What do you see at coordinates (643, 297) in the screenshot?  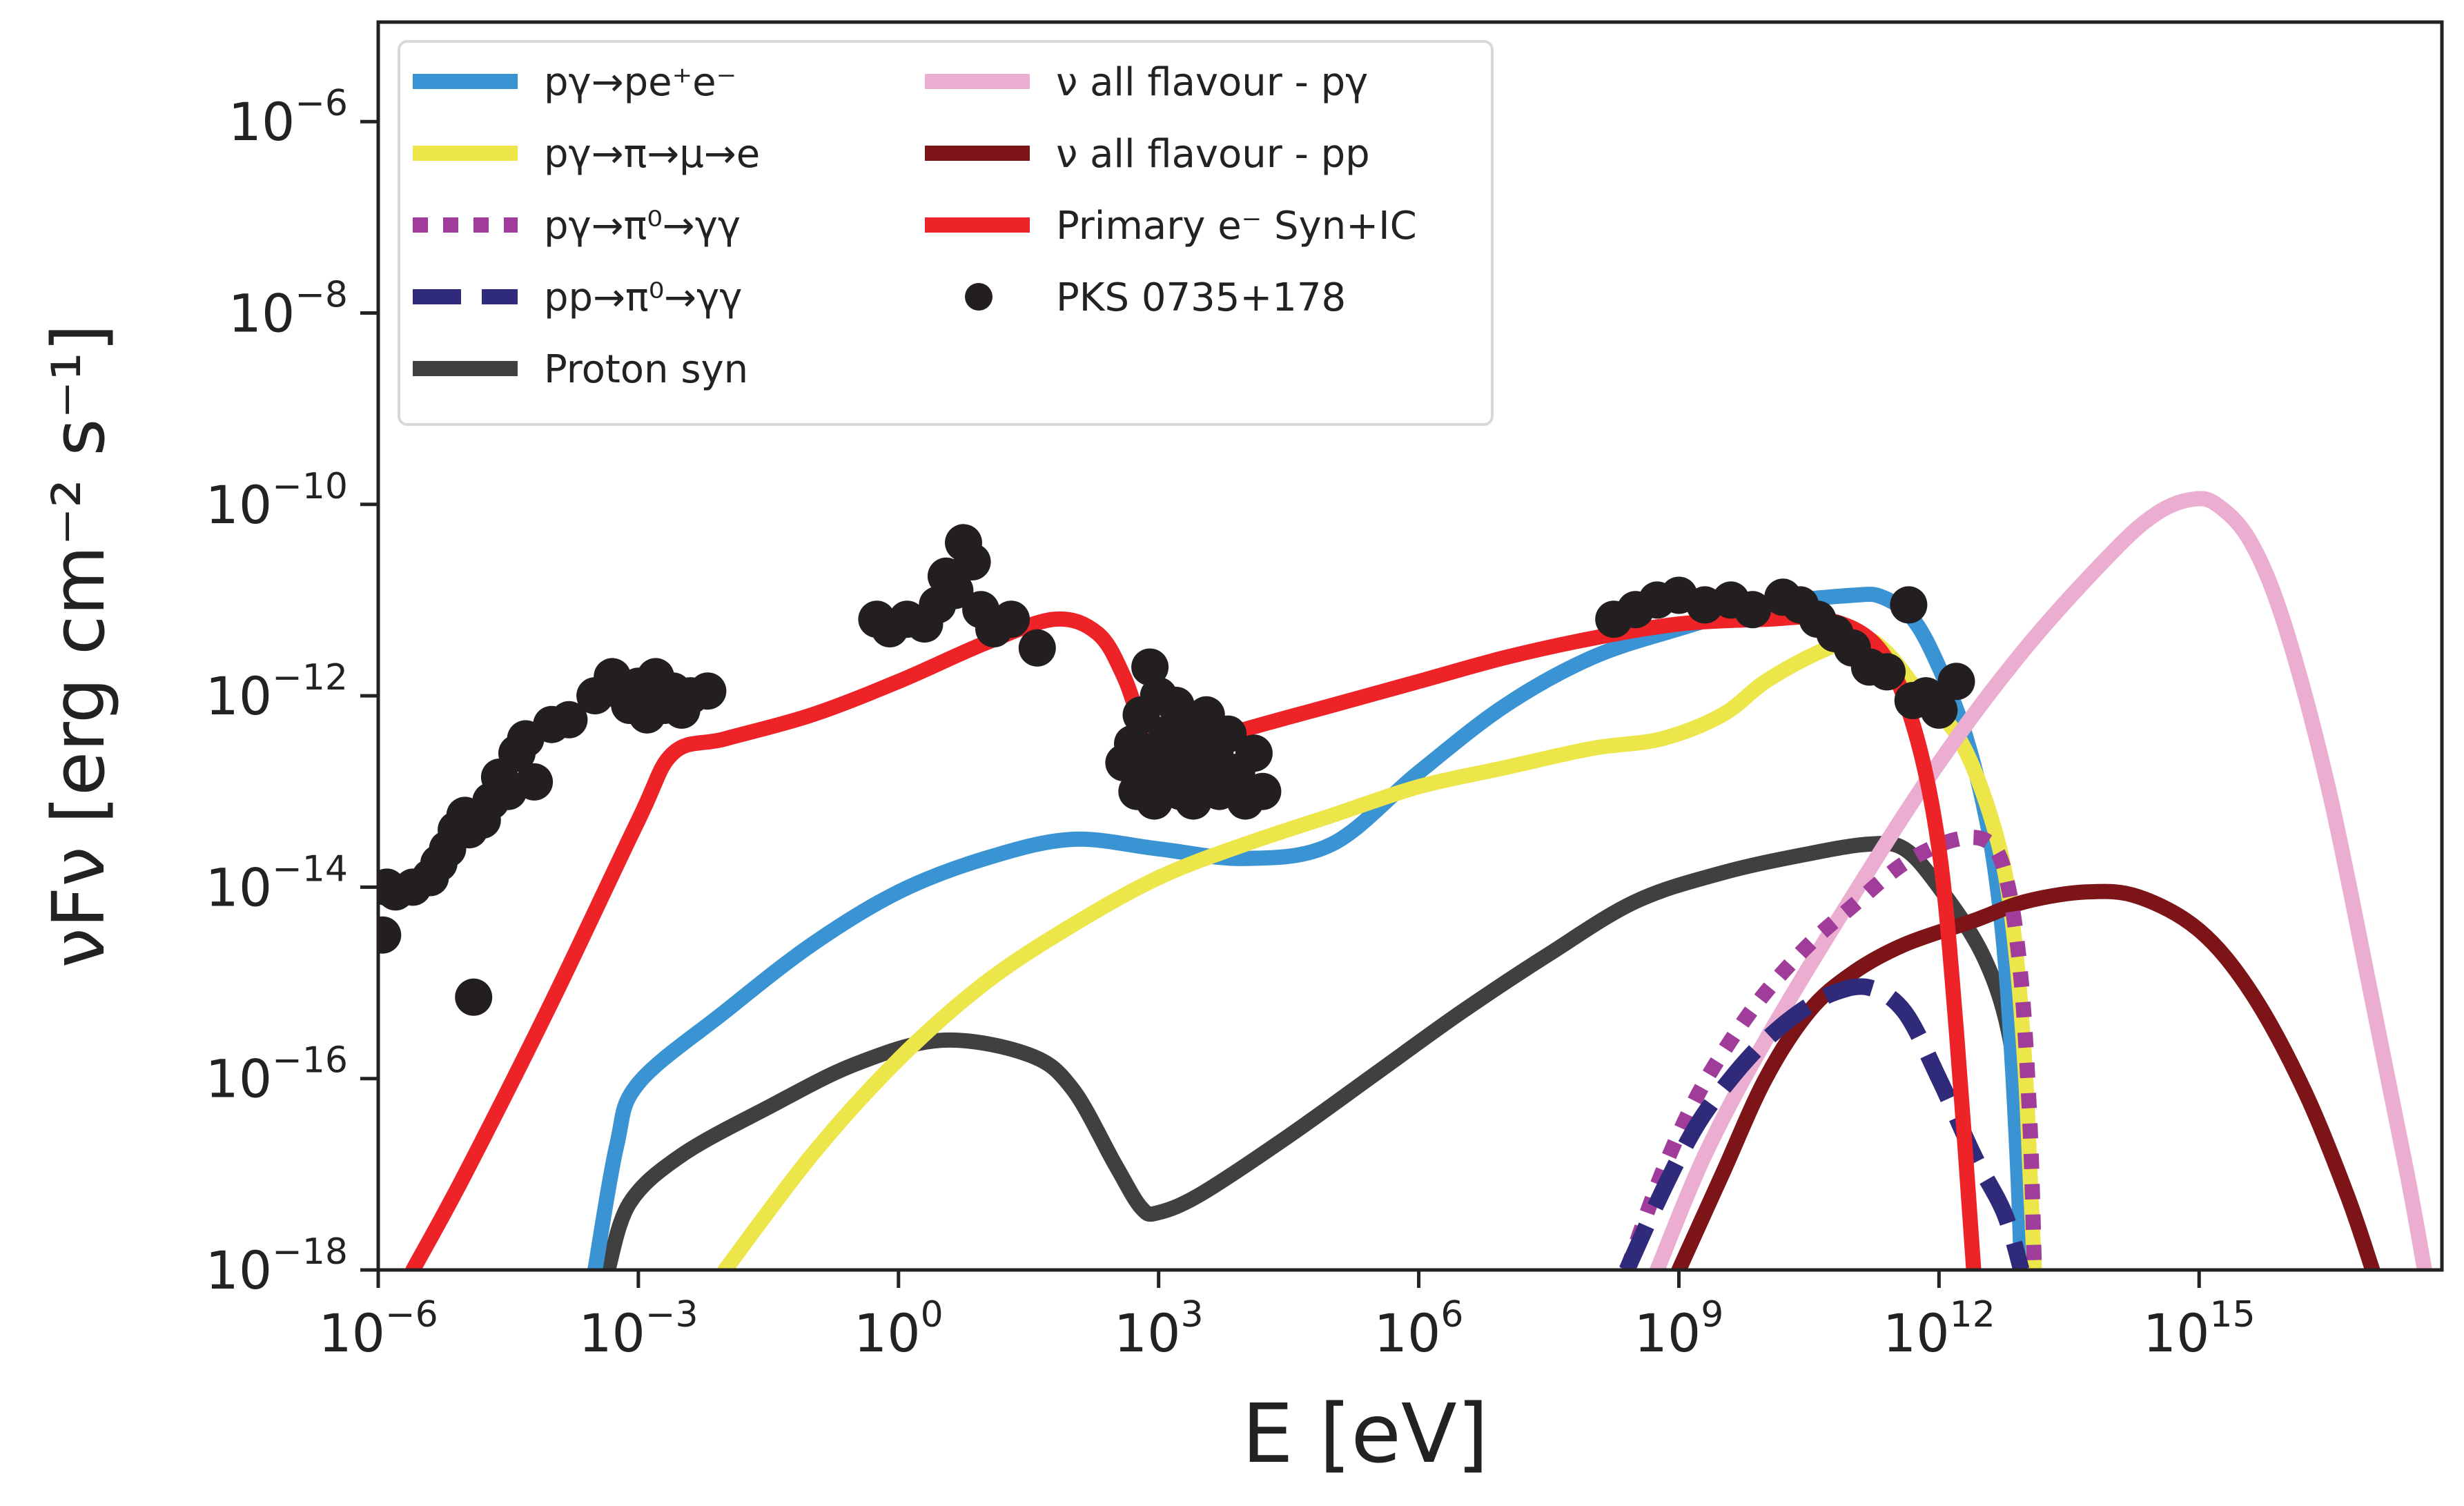 I see `legend-label: pp→π⁰→γγ` at bounding box center [643, 297].